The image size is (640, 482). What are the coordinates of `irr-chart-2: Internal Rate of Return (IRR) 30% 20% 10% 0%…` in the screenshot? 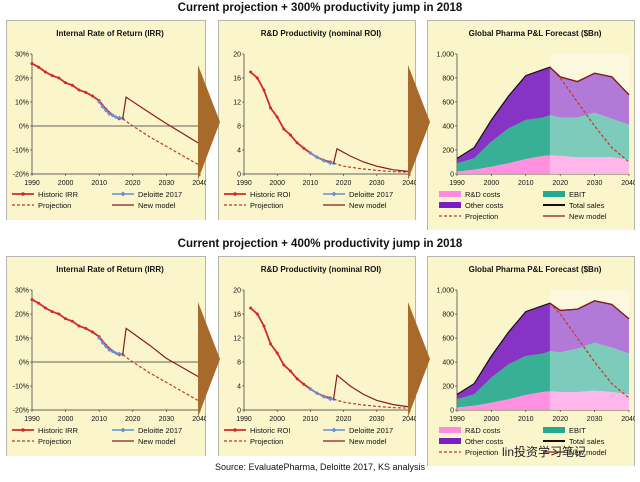 It's located at (106, 356).